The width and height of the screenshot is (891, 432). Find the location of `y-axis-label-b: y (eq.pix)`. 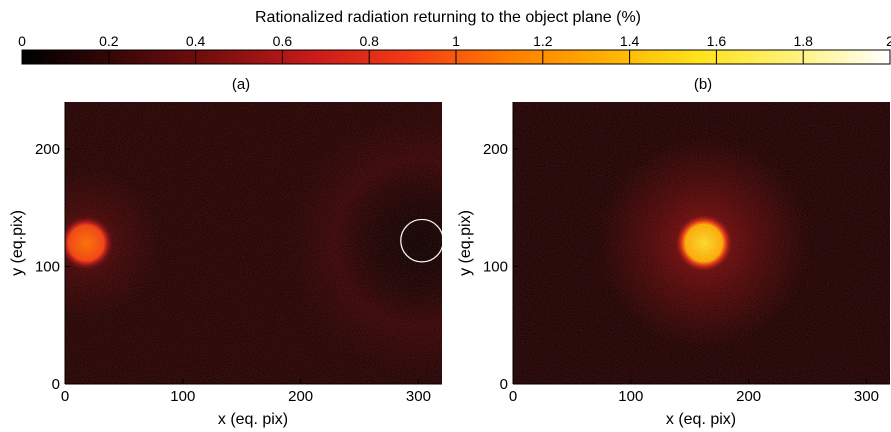

y-axis-label-b: y (eq.pix) is located at coordinates (465, 243).